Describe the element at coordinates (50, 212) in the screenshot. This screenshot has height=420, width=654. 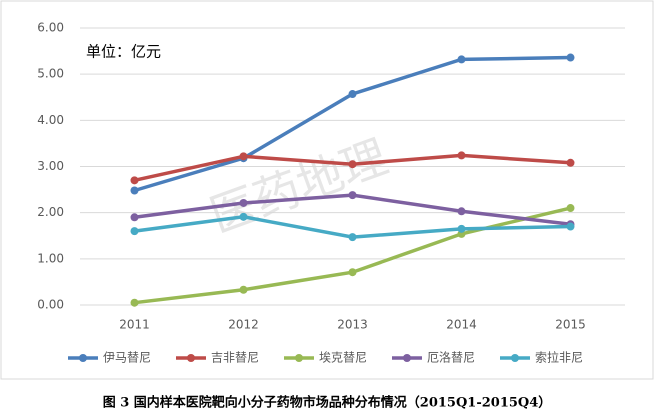
I see `y-tick-label: 2.00` at that location.